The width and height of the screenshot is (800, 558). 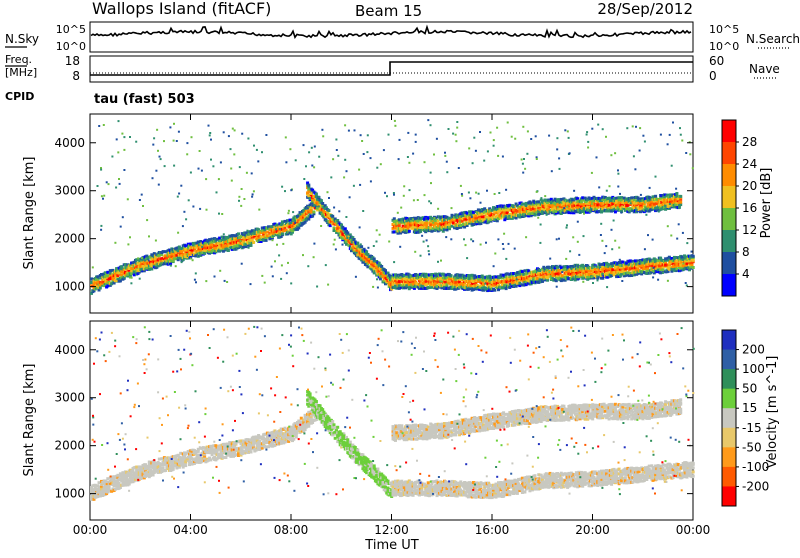 I want to click on velocity-colorbar-tick-label: -15, so click(x=752, y=428).